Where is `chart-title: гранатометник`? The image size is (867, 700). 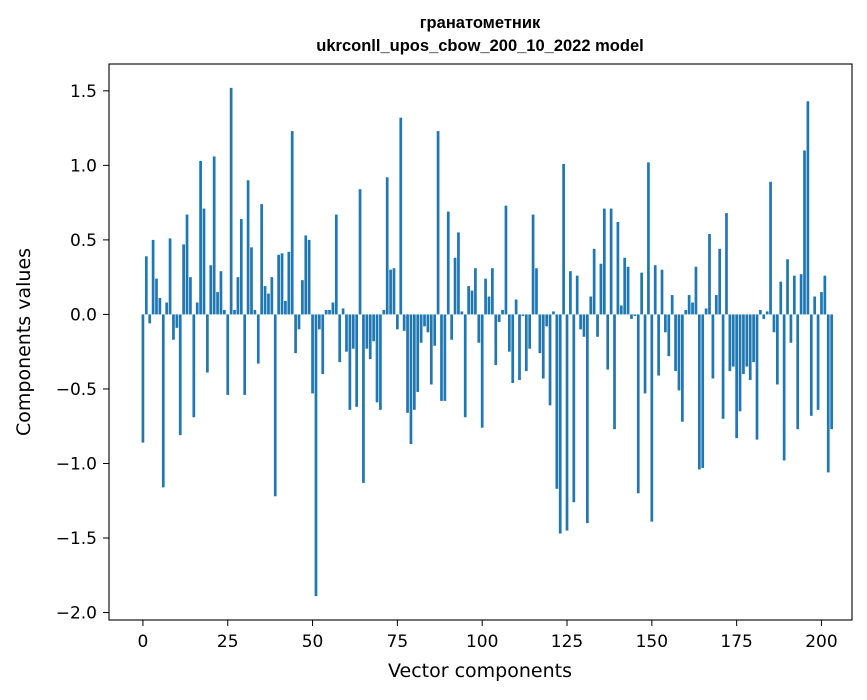 chart-title: гранатометник is located at coordinates (480, 23).